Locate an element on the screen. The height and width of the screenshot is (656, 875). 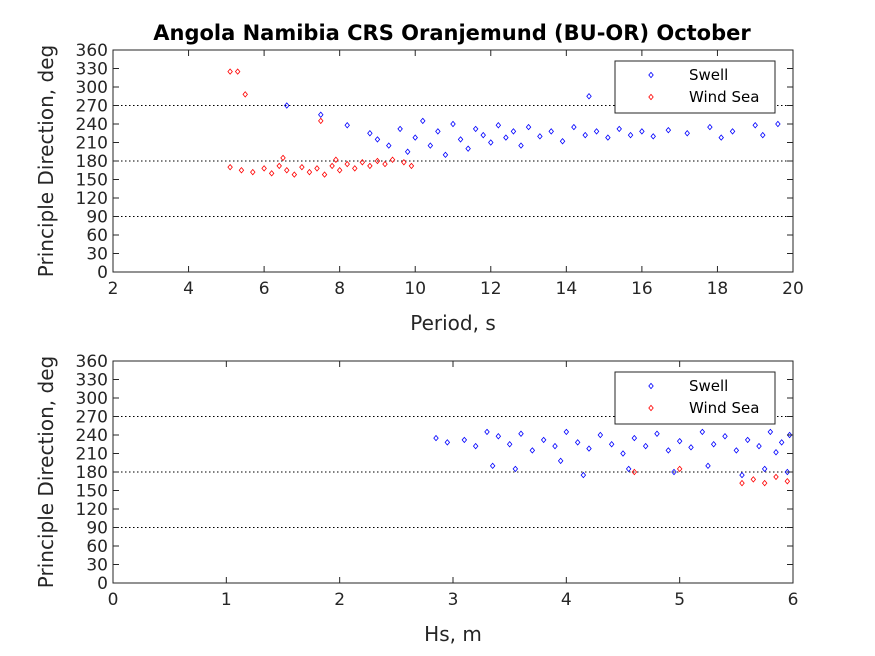
x-tick-label: 16 is located at coordinates (642, 289).